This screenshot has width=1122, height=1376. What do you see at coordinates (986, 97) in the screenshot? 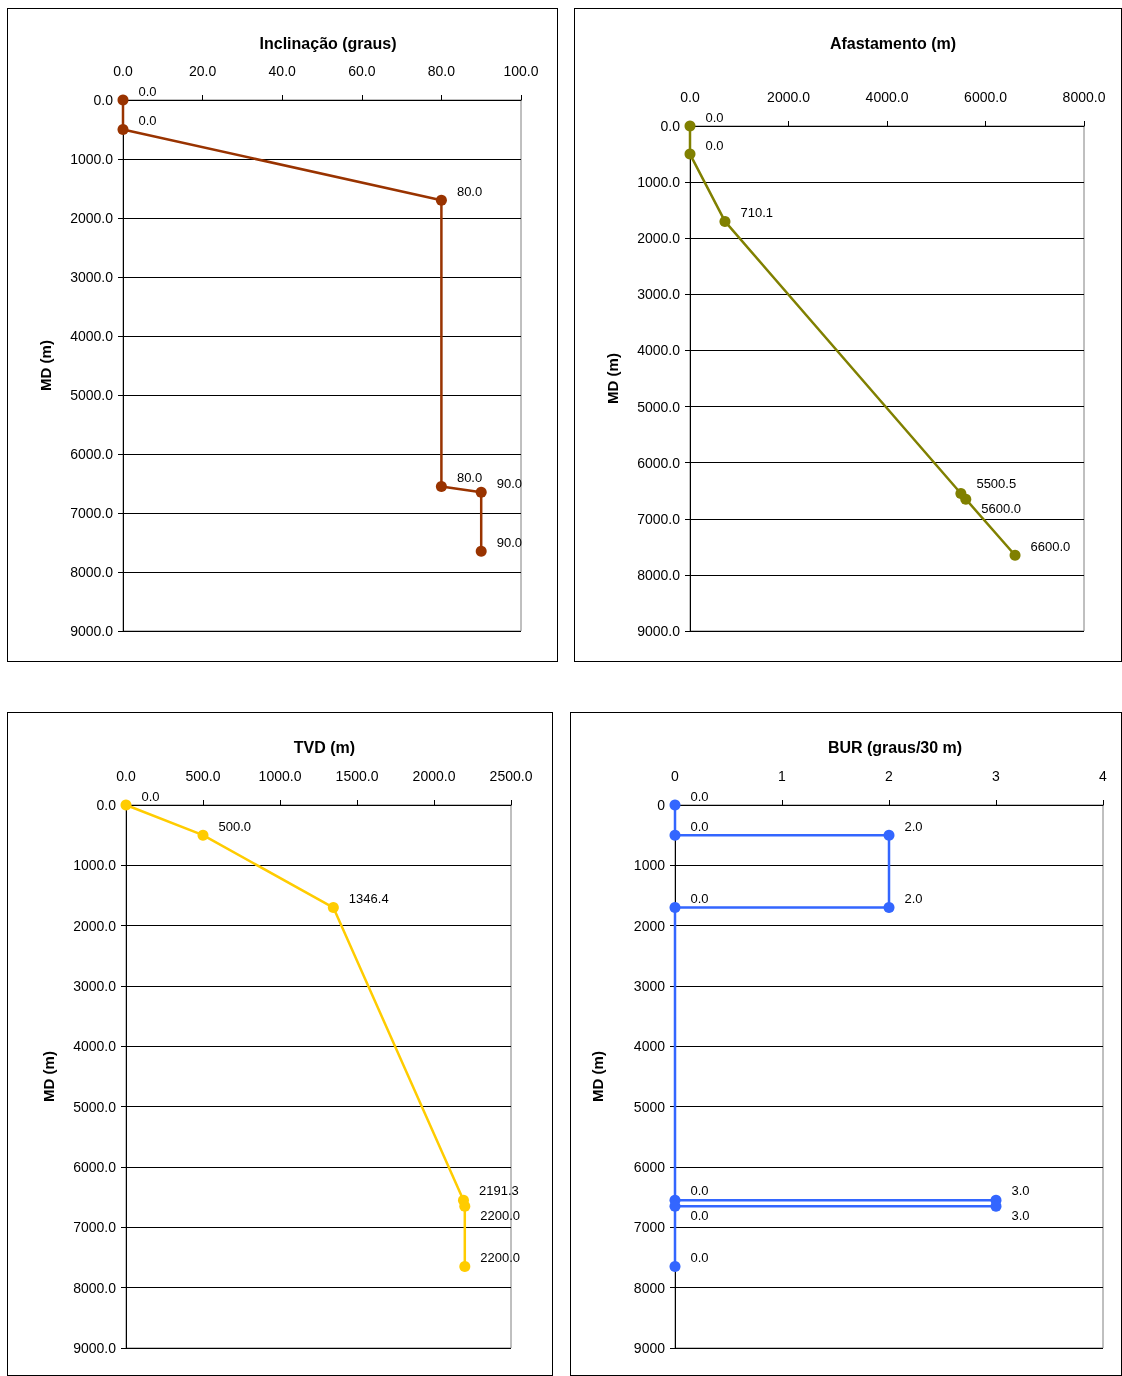
I see `x-tick-label: 6000.0` at bounding box center [986, 97].